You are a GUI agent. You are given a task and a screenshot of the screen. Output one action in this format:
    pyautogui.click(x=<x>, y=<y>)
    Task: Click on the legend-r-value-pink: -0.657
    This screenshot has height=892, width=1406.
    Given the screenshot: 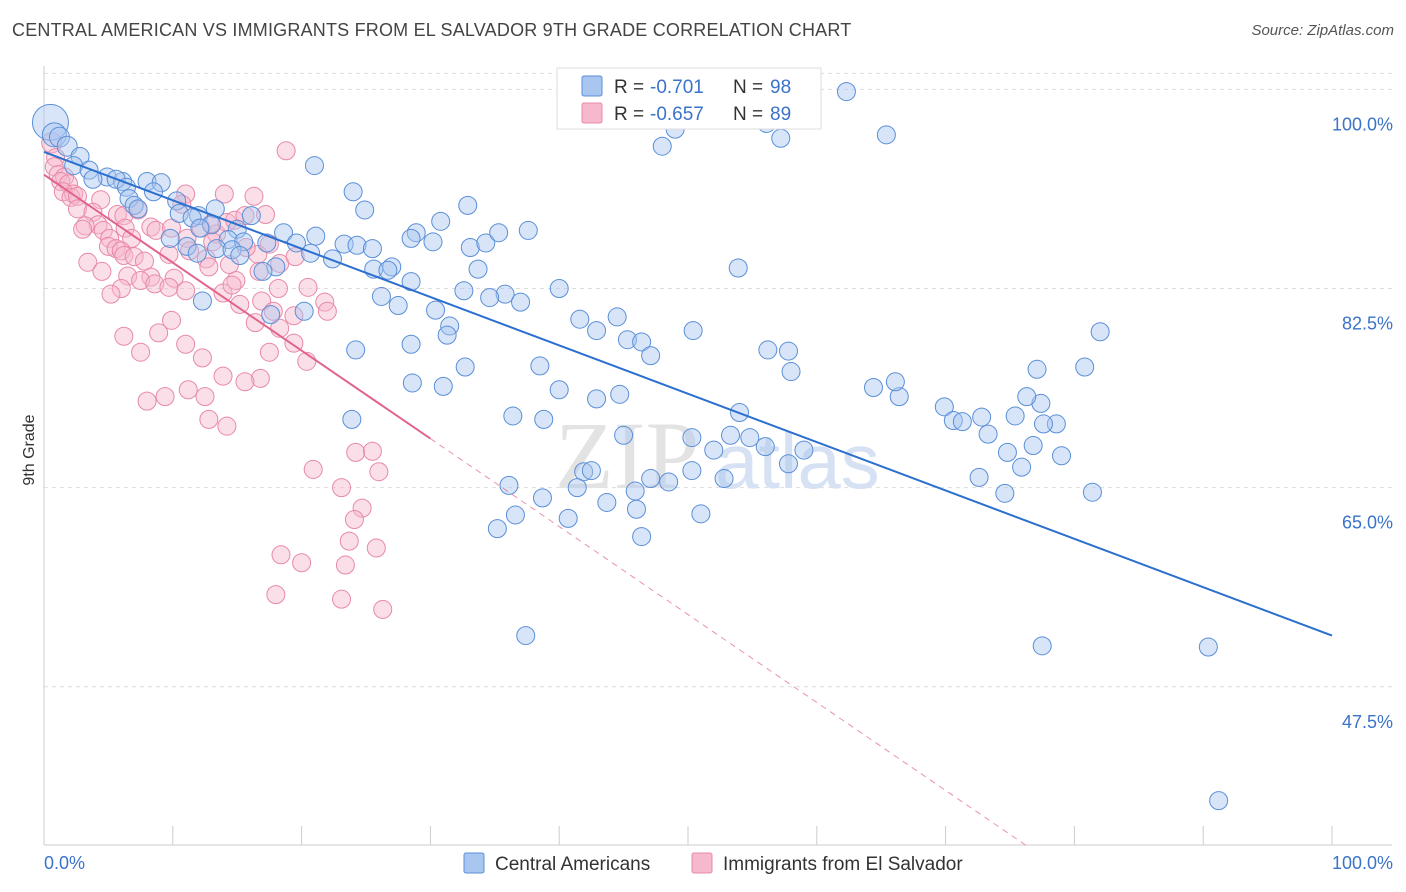 What is the action you would take?
    pyautogui.click(x=677, y=114)
    